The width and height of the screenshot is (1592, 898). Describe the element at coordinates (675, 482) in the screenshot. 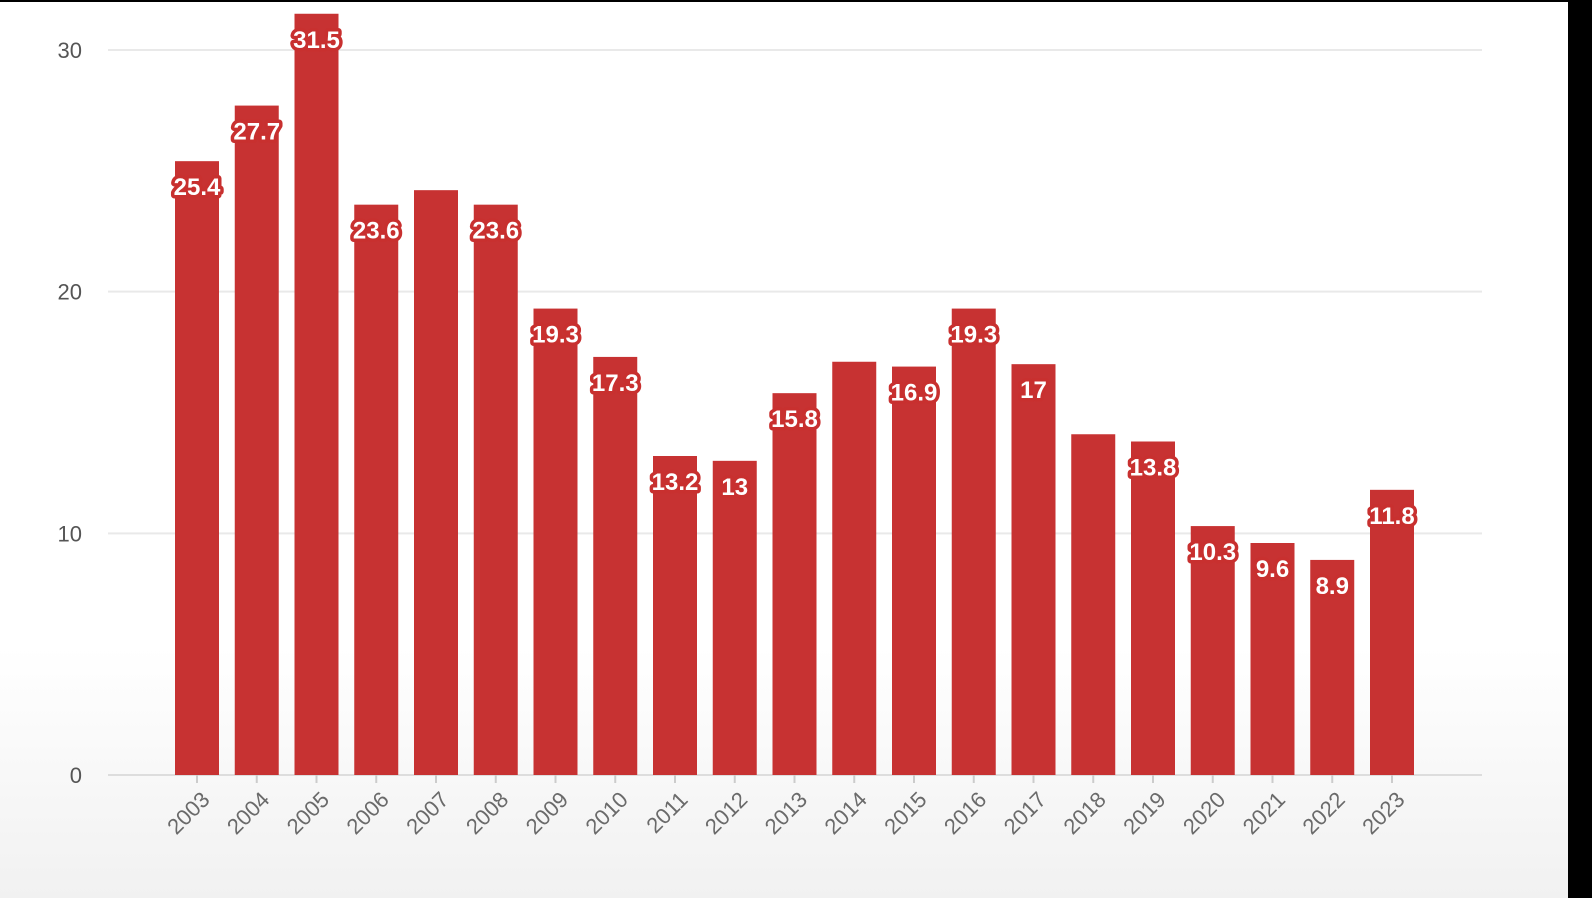

I see `data-label: 13.2` at that location.